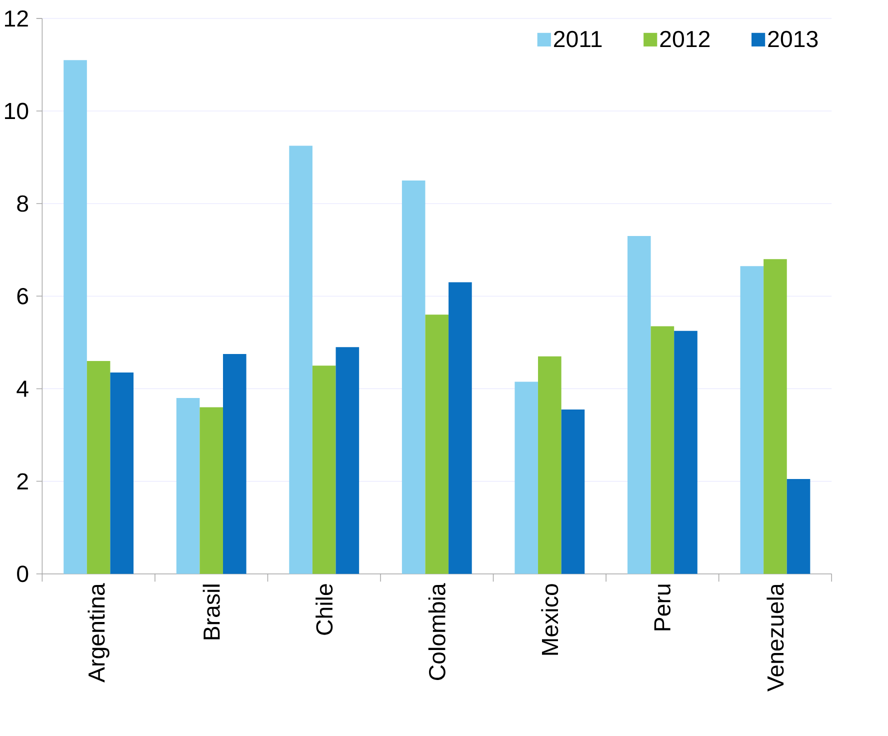  What do you see at coordinates (22, 203) in the screenshot?
I see `y-tick-label: 8` at bounding box center [22, 203].